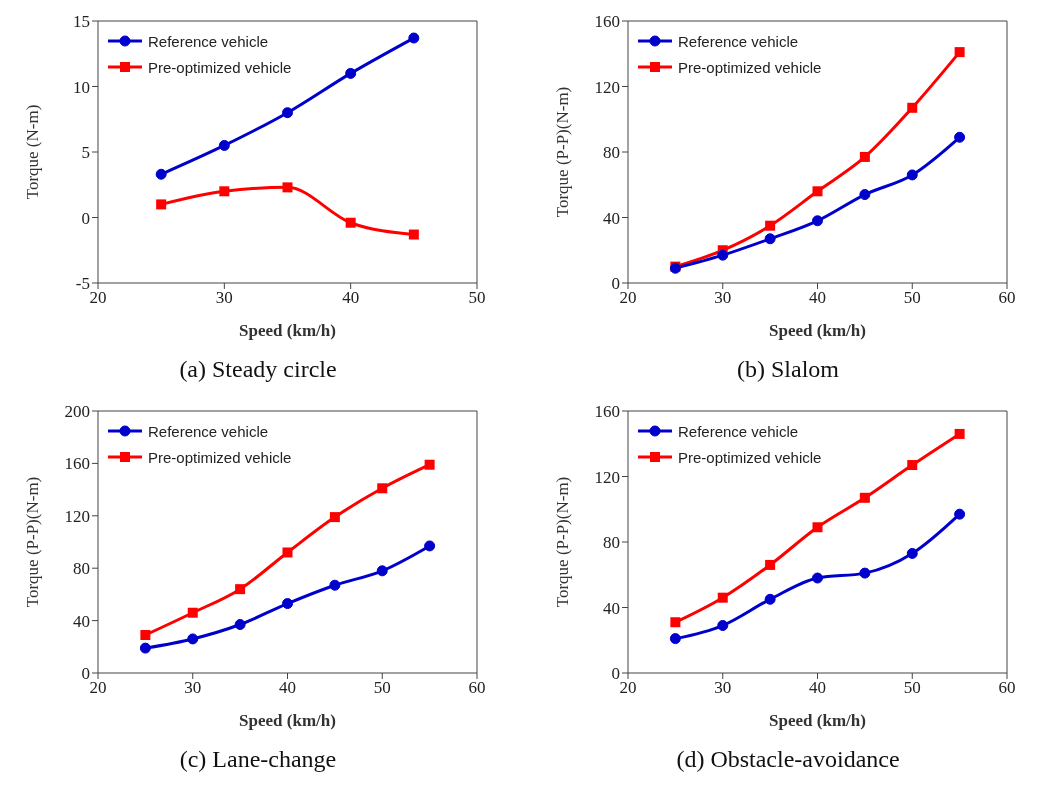  What do you see at coordinates (81, 22) in the screenshot?
I see `y-tick-label: 15` at bounding box center [81, 22].